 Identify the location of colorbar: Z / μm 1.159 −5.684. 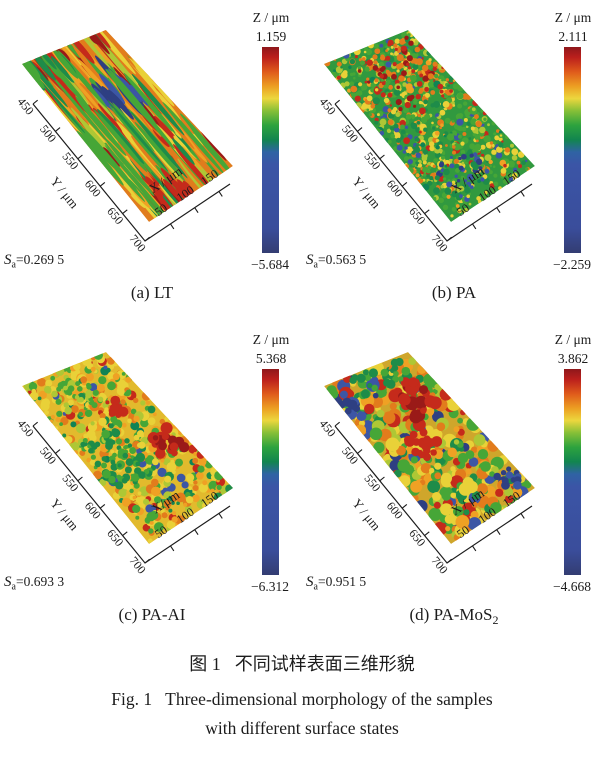
(270, 141).